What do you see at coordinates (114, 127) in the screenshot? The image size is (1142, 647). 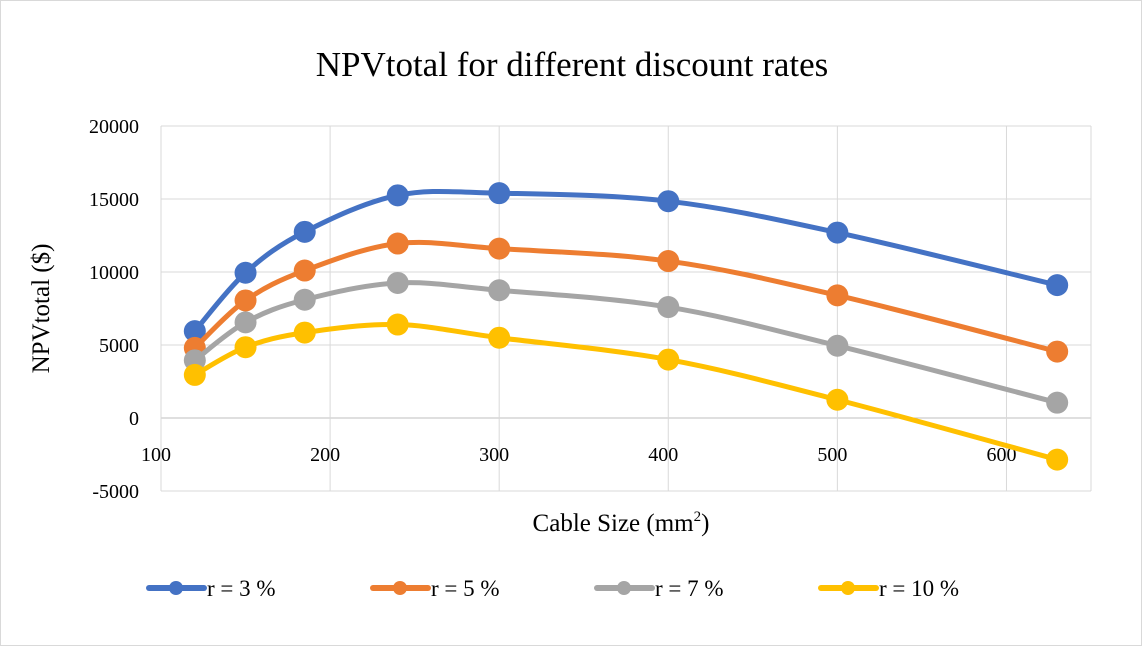 I see `y-tick-label: 20000` at bounding box center [114, 127].